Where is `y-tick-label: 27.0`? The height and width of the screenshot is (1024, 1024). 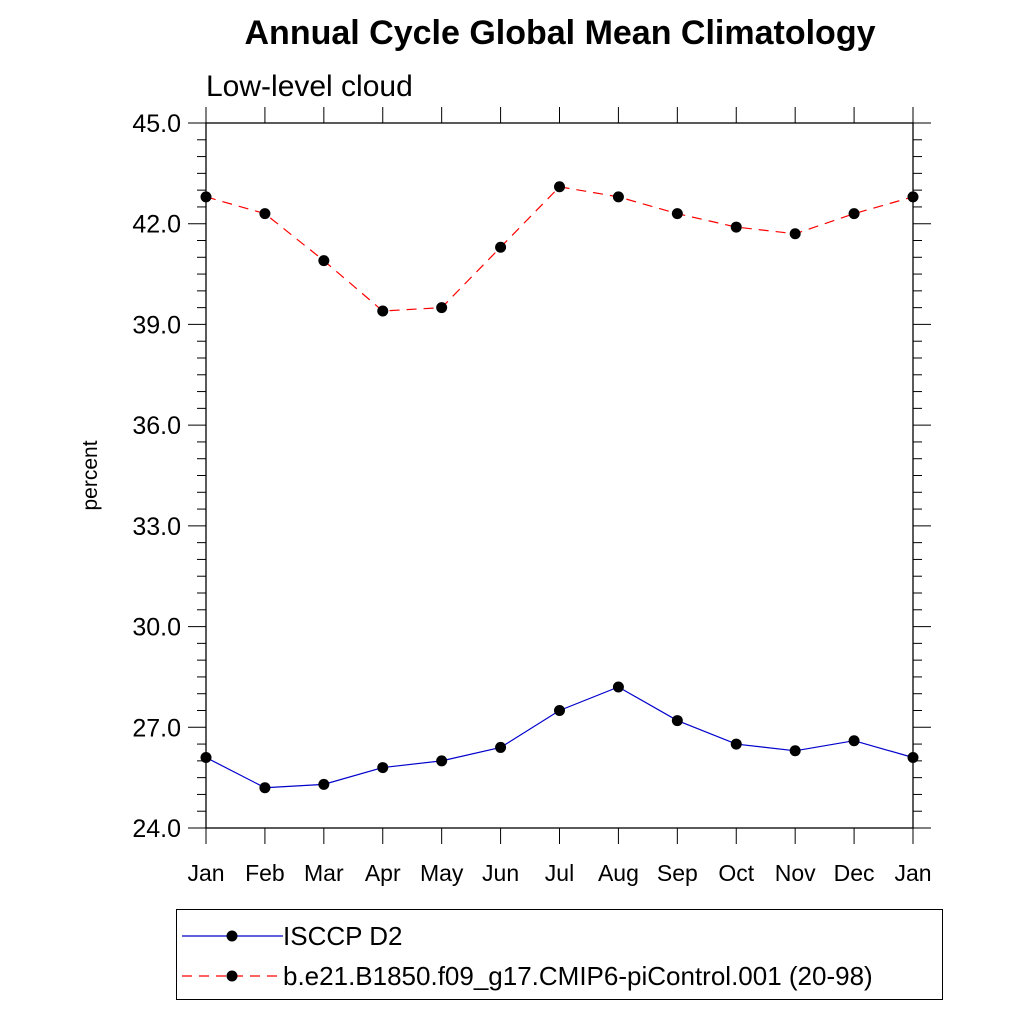
y-tick-label: 27.0 is located at coordinates (156, 728).